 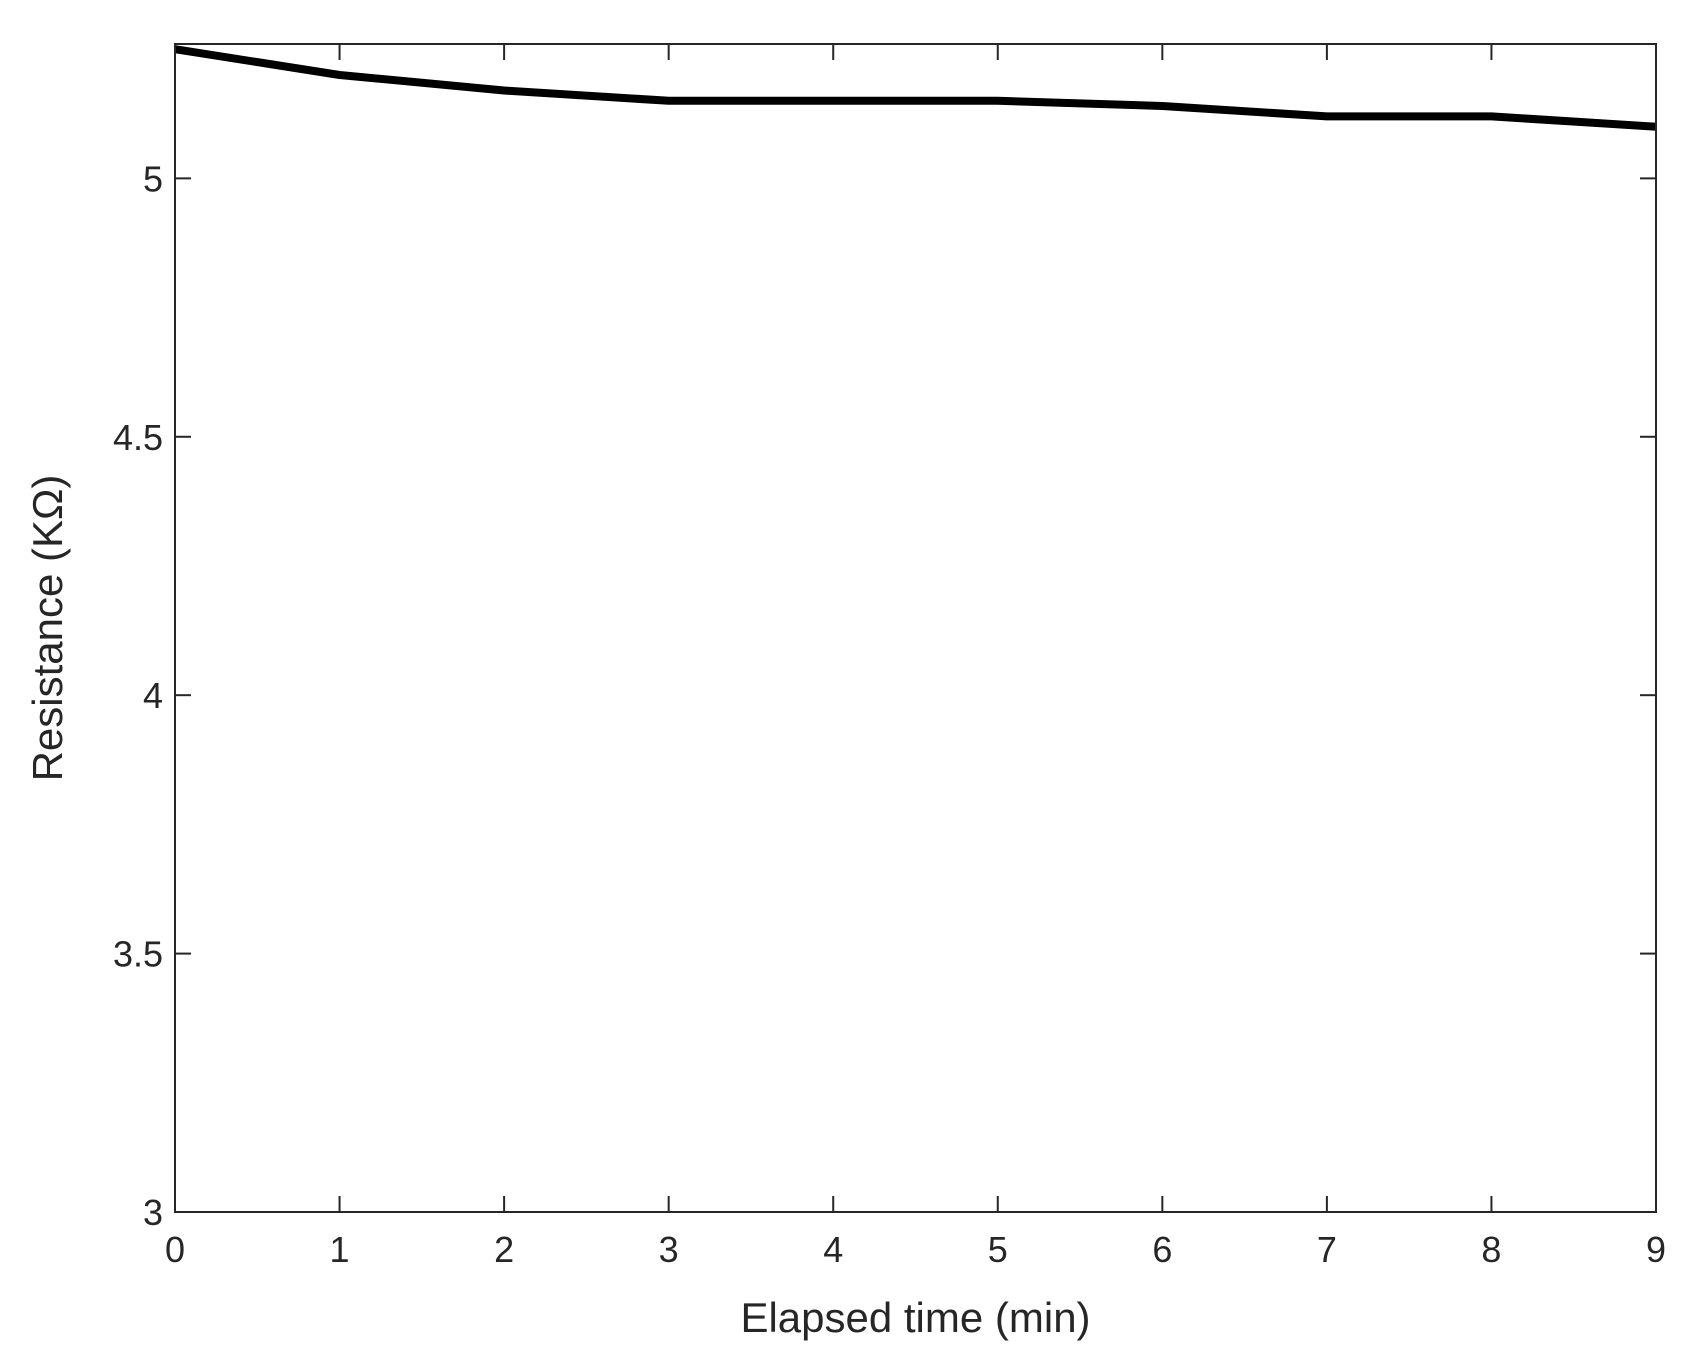 What do you see at coordinates (138, 437) in the screenshot?
I see `y-tick-label: 4.5` at bounding box center [138, 437].